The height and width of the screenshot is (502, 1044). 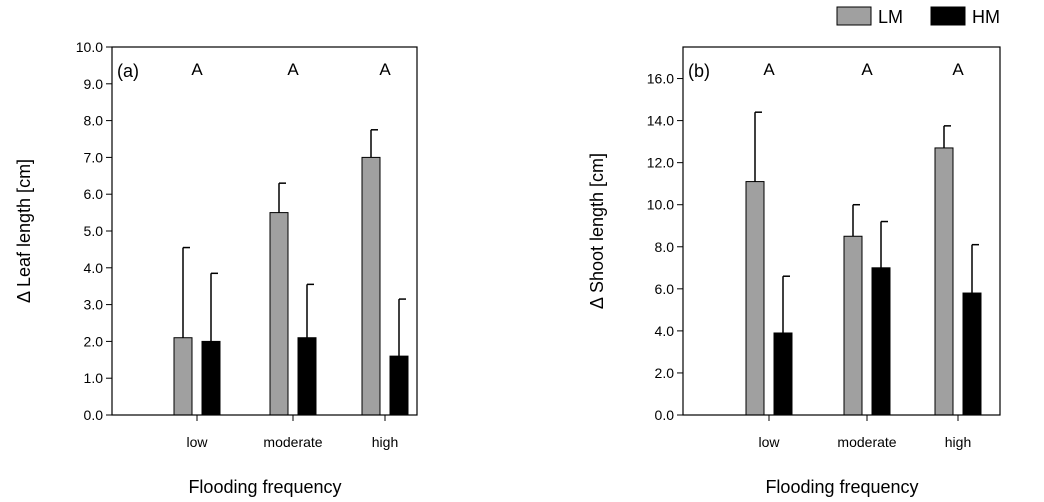 What do you see at coordinates (24, 231) in the screenshot?
I see `y-axis-title: Δ Leaf length [cm]` at bounding box center [24, 231].